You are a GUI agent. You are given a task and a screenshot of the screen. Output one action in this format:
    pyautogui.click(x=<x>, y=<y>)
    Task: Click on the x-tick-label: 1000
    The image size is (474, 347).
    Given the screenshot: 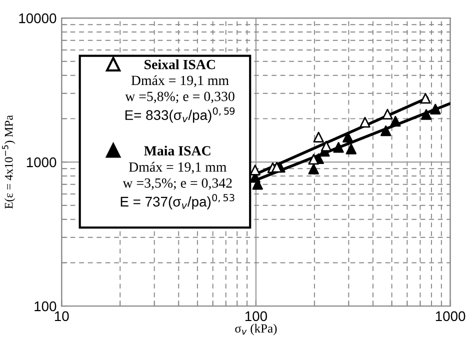 What is the action you would take?
    pyautogui.click(x=451, y=316)
    